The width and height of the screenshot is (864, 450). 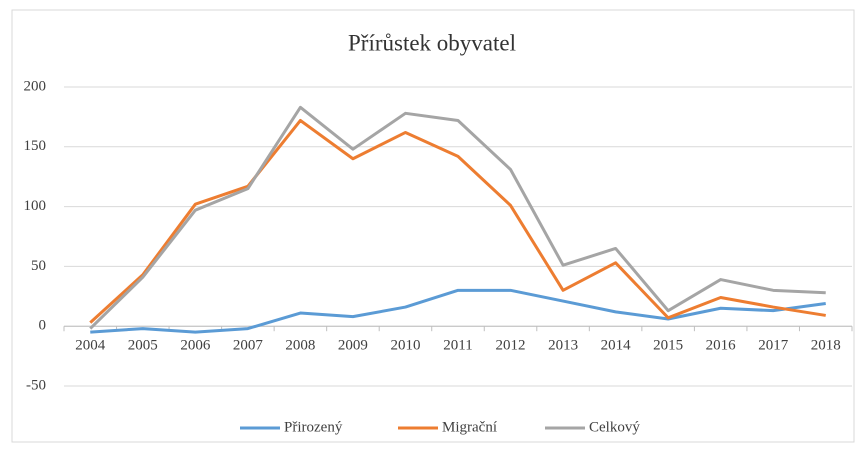 I want to click on x-tick-label: 2017, so click(x=773, y=346).